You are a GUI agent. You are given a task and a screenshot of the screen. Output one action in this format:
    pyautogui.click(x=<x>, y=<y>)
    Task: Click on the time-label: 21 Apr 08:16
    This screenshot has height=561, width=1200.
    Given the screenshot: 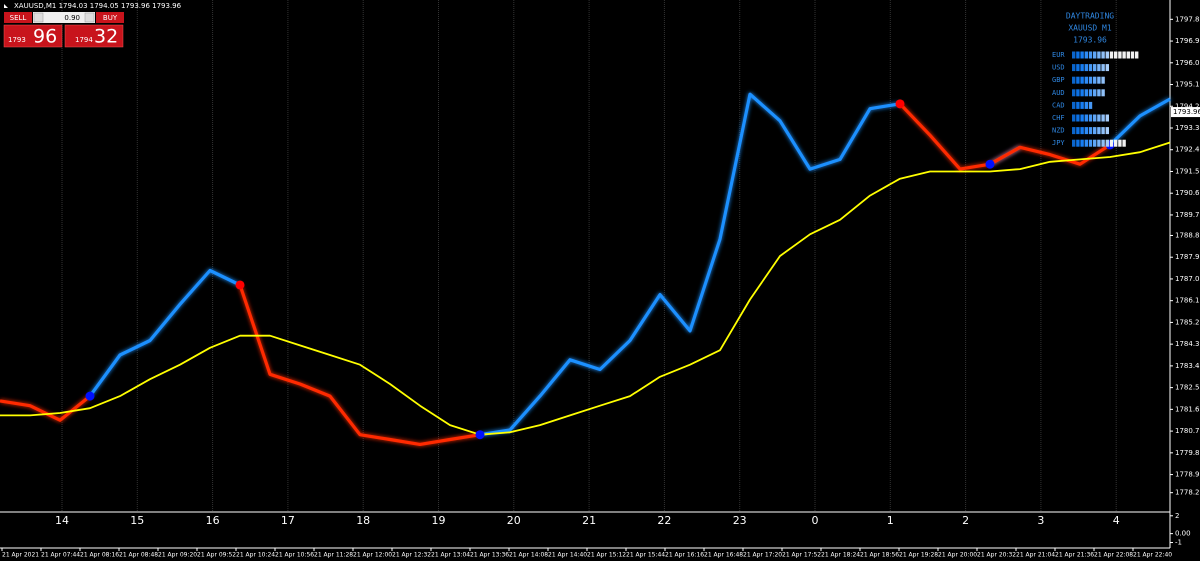 What is the action you would take?
    pyautogui.click(x=99, y=555)
    